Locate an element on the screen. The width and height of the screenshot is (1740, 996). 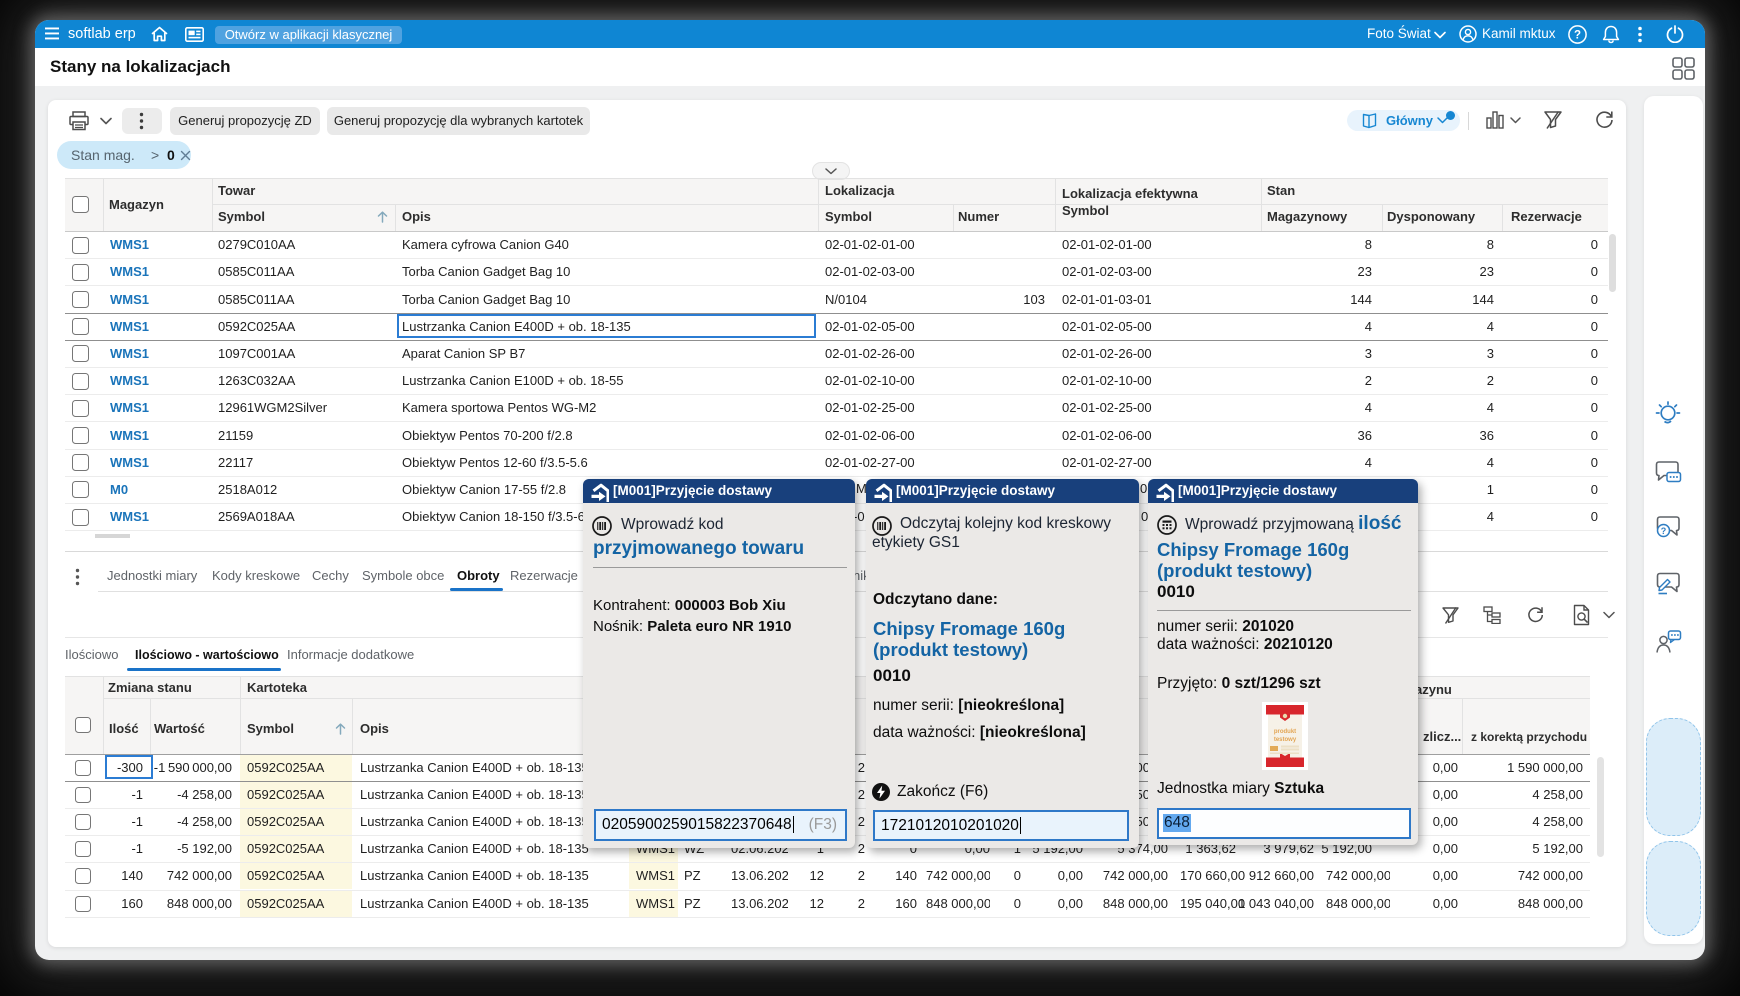
svg-text: testowy is located at coordinates (1285, 740).